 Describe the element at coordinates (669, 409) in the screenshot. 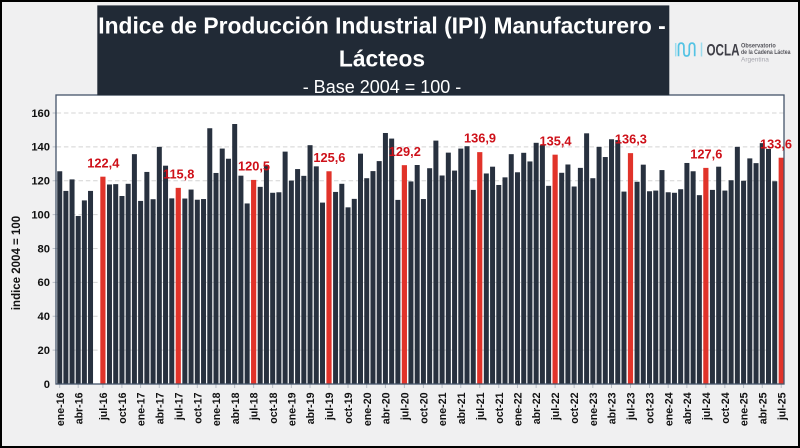

I see `svg-text: ene-24` at that location.